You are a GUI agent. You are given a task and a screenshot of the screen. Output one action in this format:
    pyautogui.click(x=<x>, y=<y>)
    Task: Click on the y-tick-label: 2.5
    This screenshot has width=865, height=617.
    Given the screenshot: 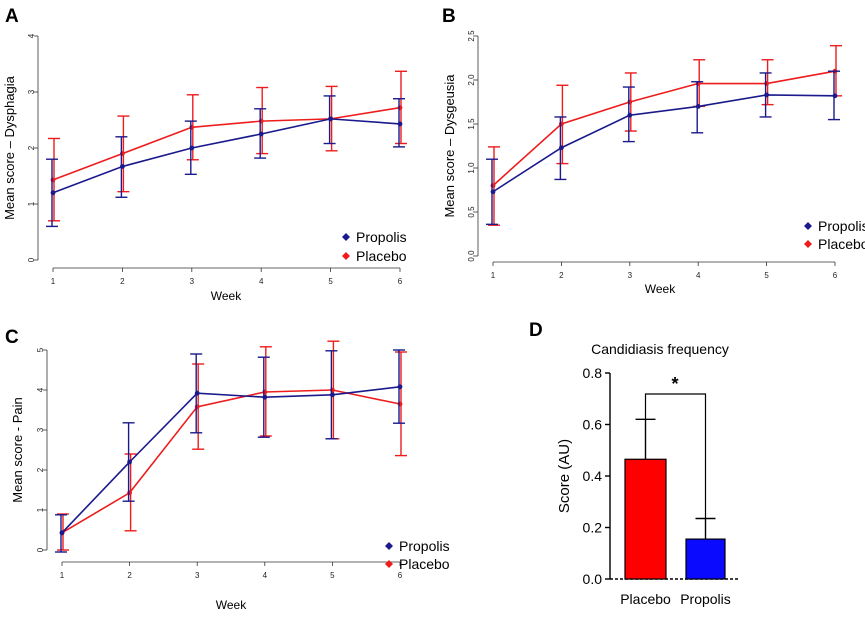 What is the action you would take?
    pyautogui.click(x=471, y=36)
    